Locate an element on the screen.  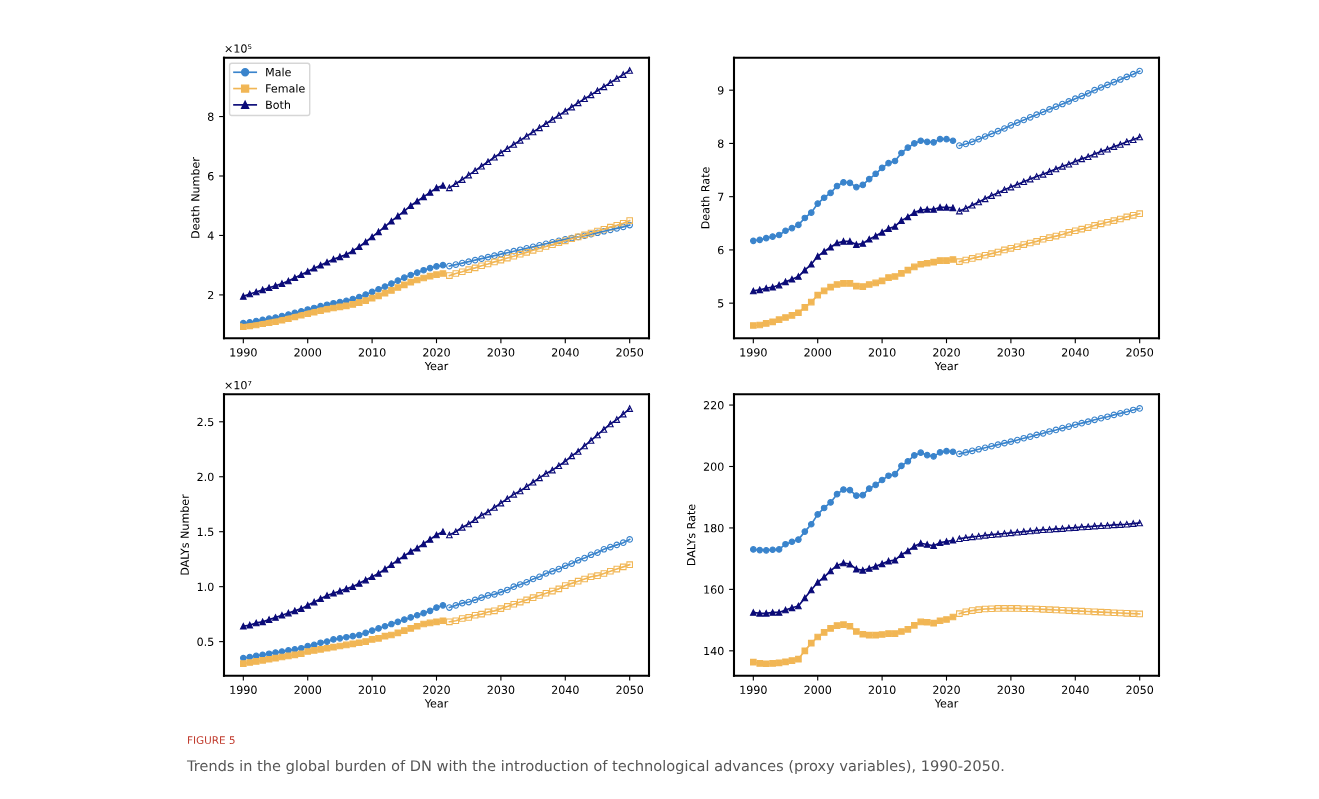
y-axis-title: DALYs Number is located at coordinates (184, 534).